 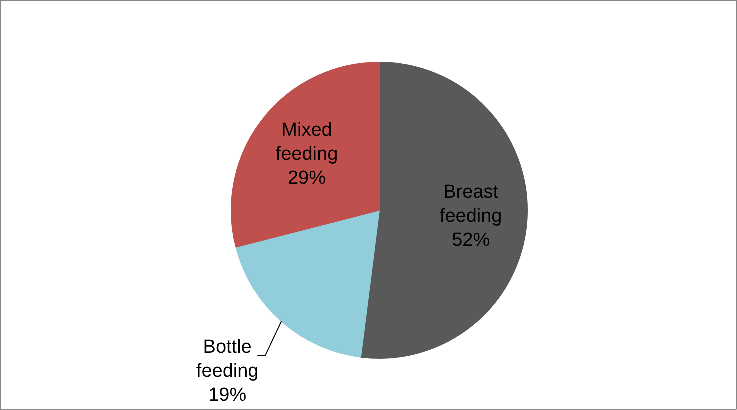 I want to click on data-label: 19%, so click(x=227, y=395).